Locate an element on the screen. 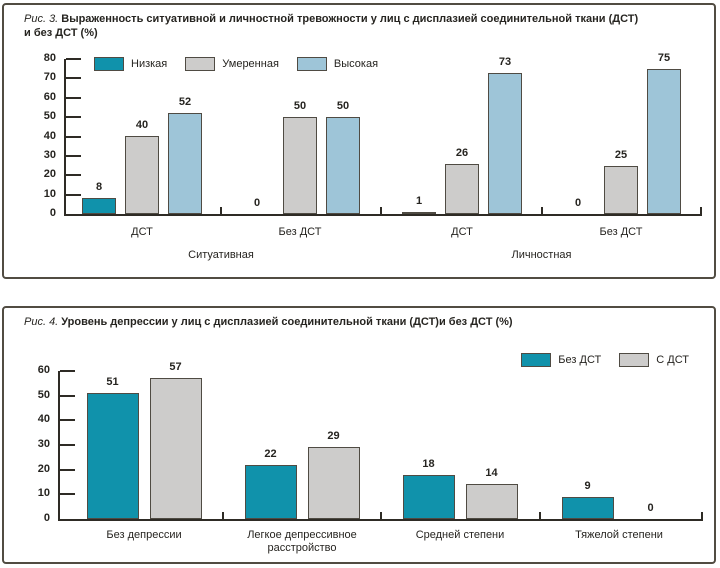 Image resolution: width=720 pixels, height=568 pixels. bar-value-label: 14 is located at coordinates (491, 473).